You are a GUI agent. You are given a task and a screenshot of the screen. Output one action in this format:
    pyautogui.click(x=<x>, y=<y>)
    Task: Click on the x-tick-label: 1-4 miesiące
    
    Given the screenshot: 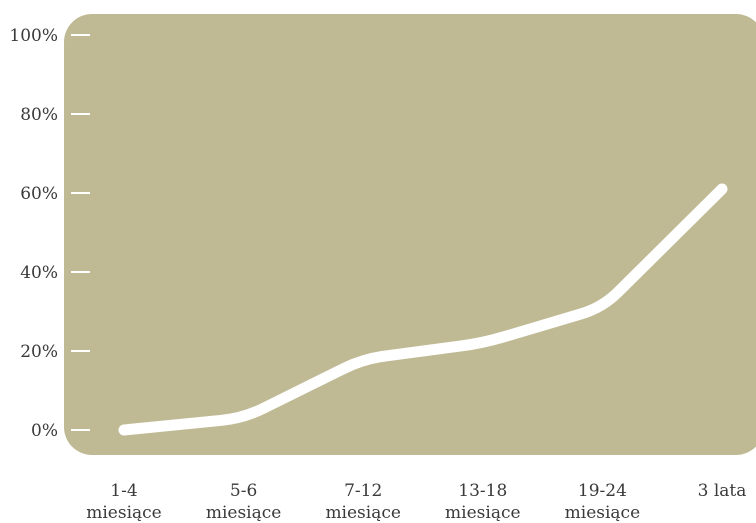 What is the action you would take?
    pyautogui.click(x=124, y=502)
    